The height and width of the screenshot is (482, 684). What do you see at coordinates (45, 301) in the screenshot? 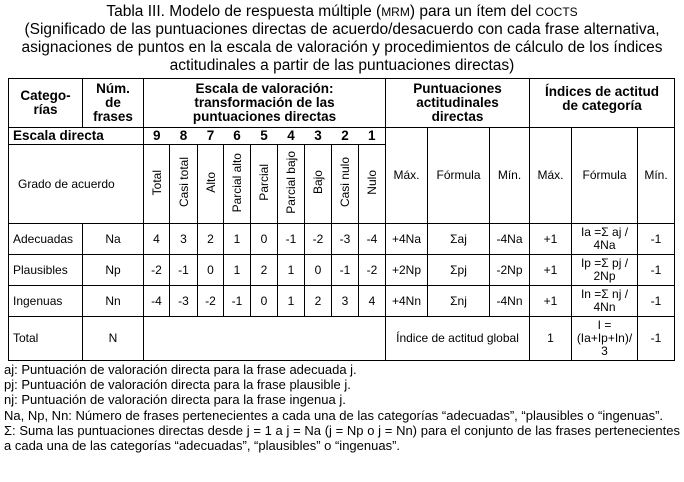
I see `category-cell: Ingenuas` at bounding box center [45, 301].